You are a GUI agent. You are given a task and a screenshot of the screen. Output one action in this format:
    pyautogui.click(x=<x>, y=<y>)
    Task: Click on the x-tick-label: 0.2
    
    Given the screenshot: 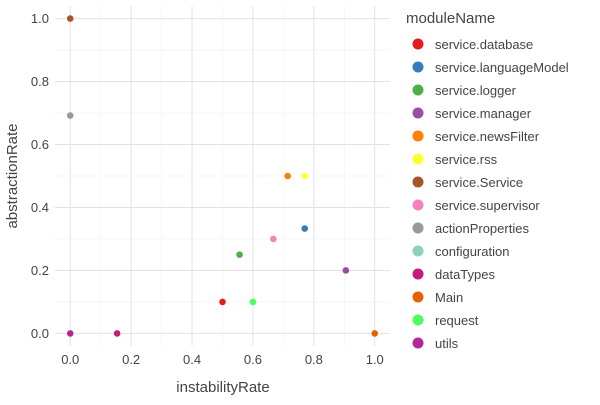 What is the action you would take?
    pyautogui.click(x=131, y=359)
    